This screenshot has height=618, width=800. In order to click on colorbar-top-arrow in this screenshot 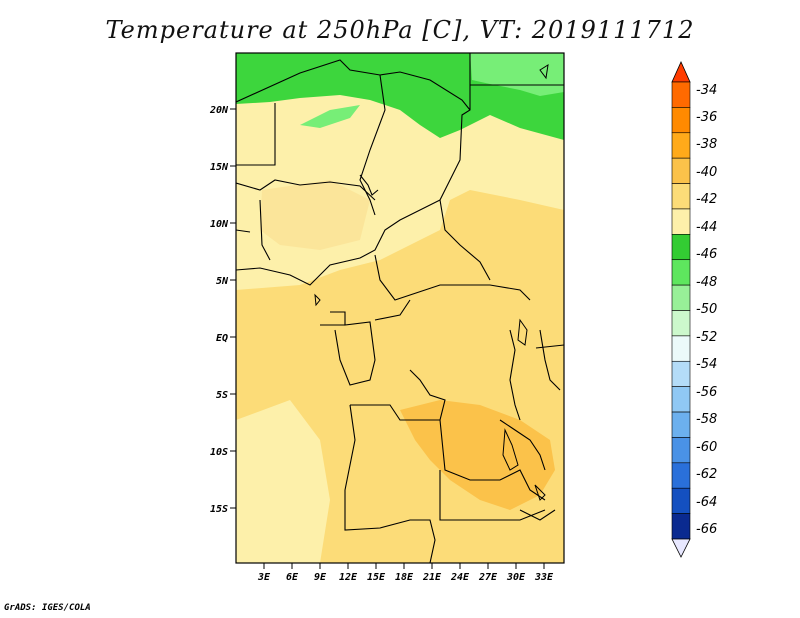, I will do `click(681, 72)`.